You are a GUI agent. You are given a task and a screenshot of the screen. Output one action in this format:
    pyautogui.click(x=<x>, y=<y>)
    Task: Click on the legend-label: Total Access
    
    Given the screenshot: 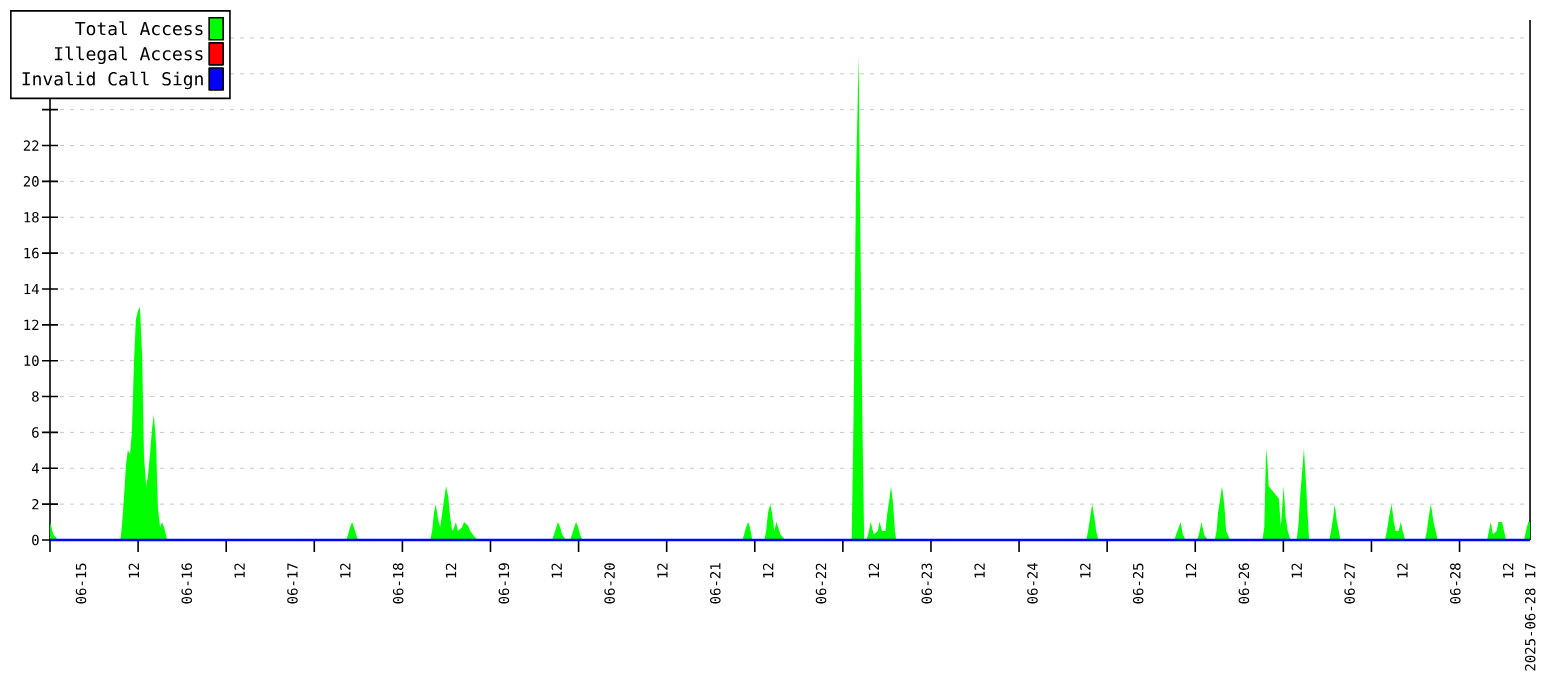 What is the action you would take?
    pyautogui.click(x=139, y=28)
    